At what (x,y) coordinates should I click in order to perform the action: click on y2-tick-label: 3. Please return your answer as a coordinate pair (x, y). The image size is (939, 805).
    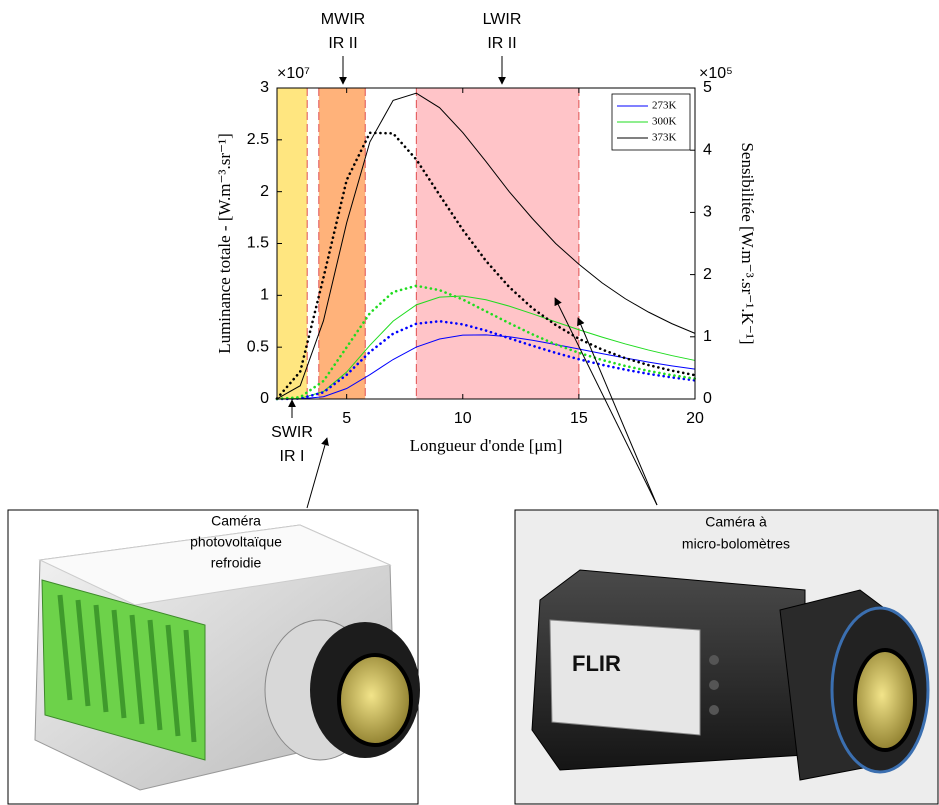
    Looking at the image, I should click on (707, 212).